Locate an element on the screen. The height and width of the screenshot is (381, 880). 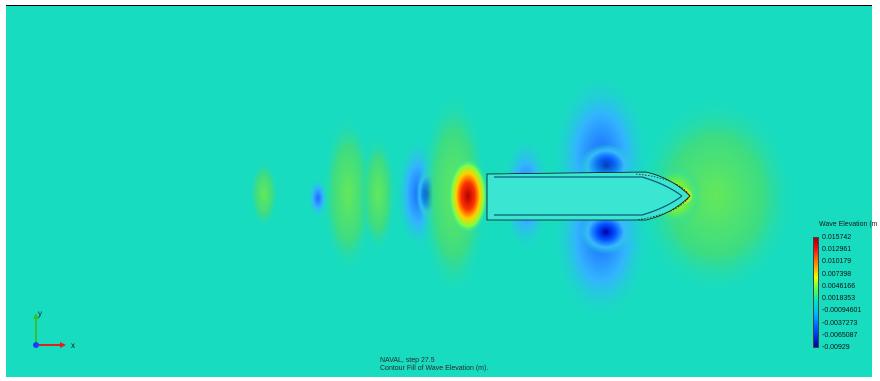
legend-tick-label: -0.00094601 is located at coordinates (842, 311).